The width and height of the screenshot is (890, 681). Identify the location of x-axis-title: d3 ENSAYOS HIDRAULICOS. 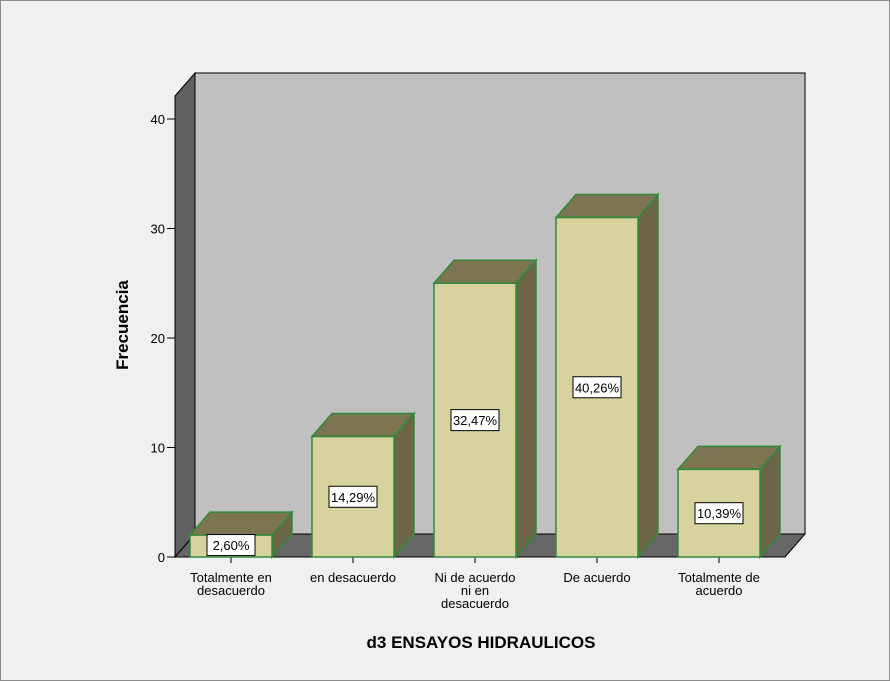
(481, 642).